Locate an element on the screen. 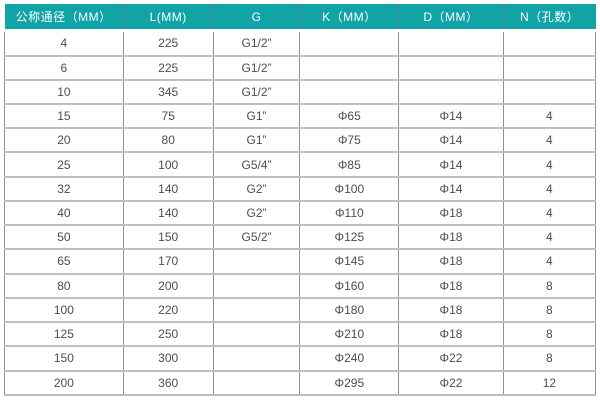 Image resolution: width=600 pixels, height=400 pixels. table-cell: 75 is located at coordinates (168, 116).